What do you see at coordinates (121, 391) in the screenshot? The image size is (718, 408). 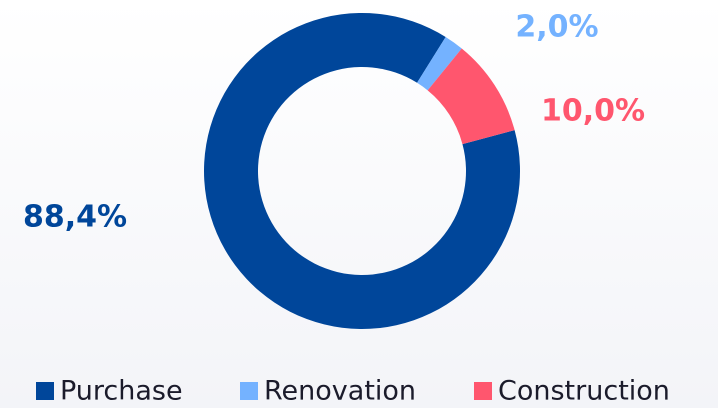 I see `legend-label: Purchase` at bounding box center [121, 391].